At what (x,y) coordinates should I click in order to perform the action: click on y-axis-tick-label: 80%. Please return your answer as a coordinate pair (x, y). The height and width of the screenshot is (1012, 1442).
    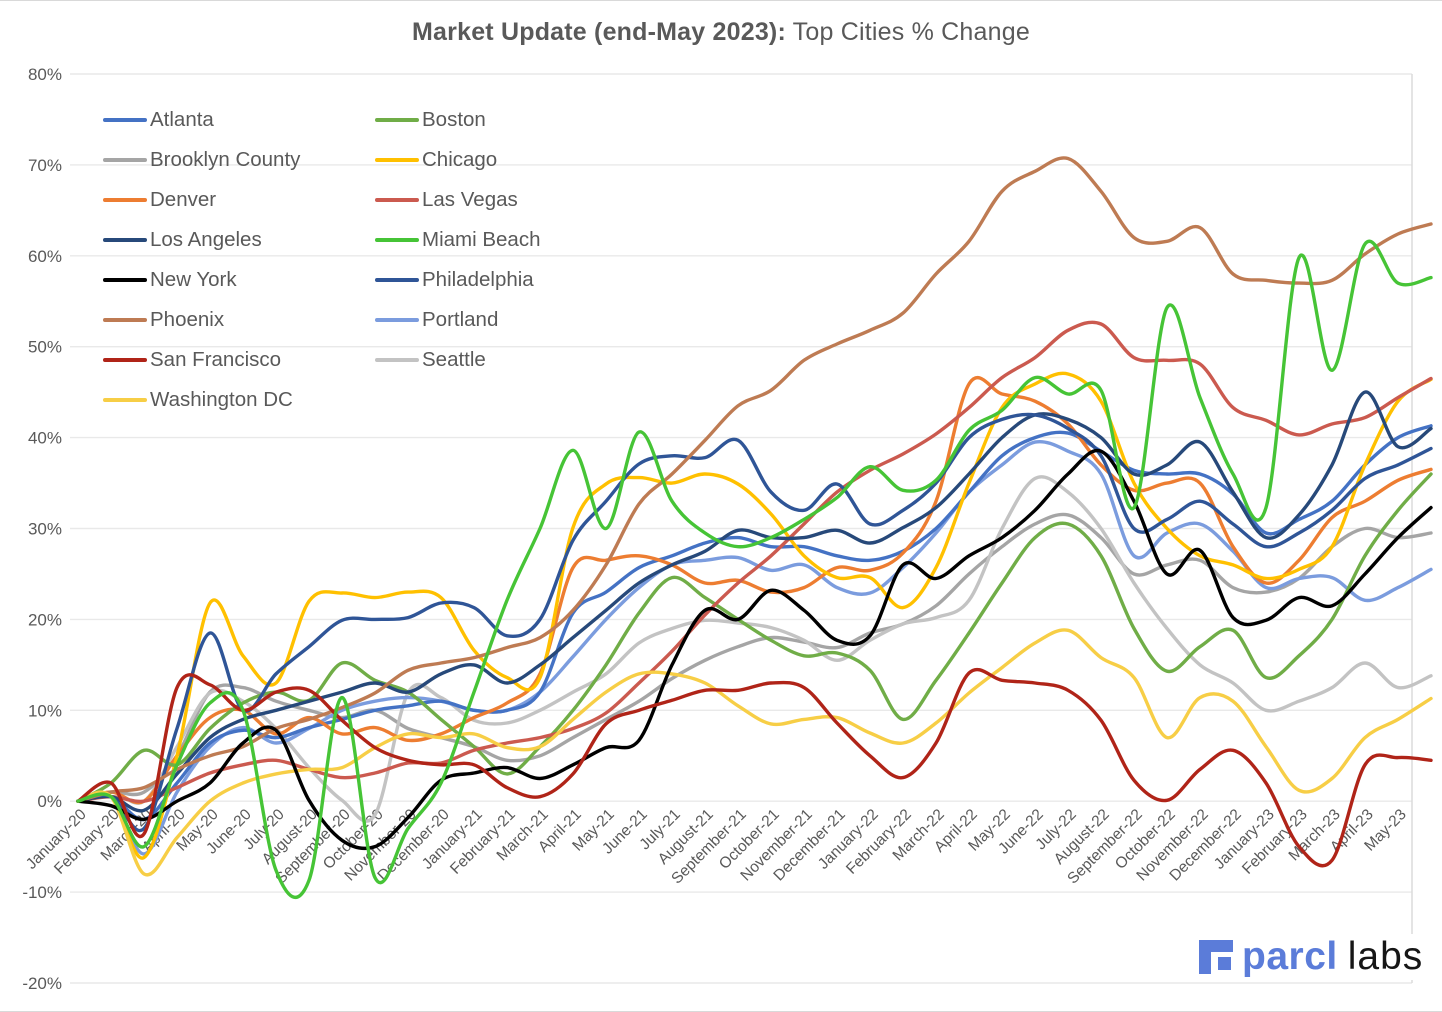
    Looking at the image, I should click on (45, 74).